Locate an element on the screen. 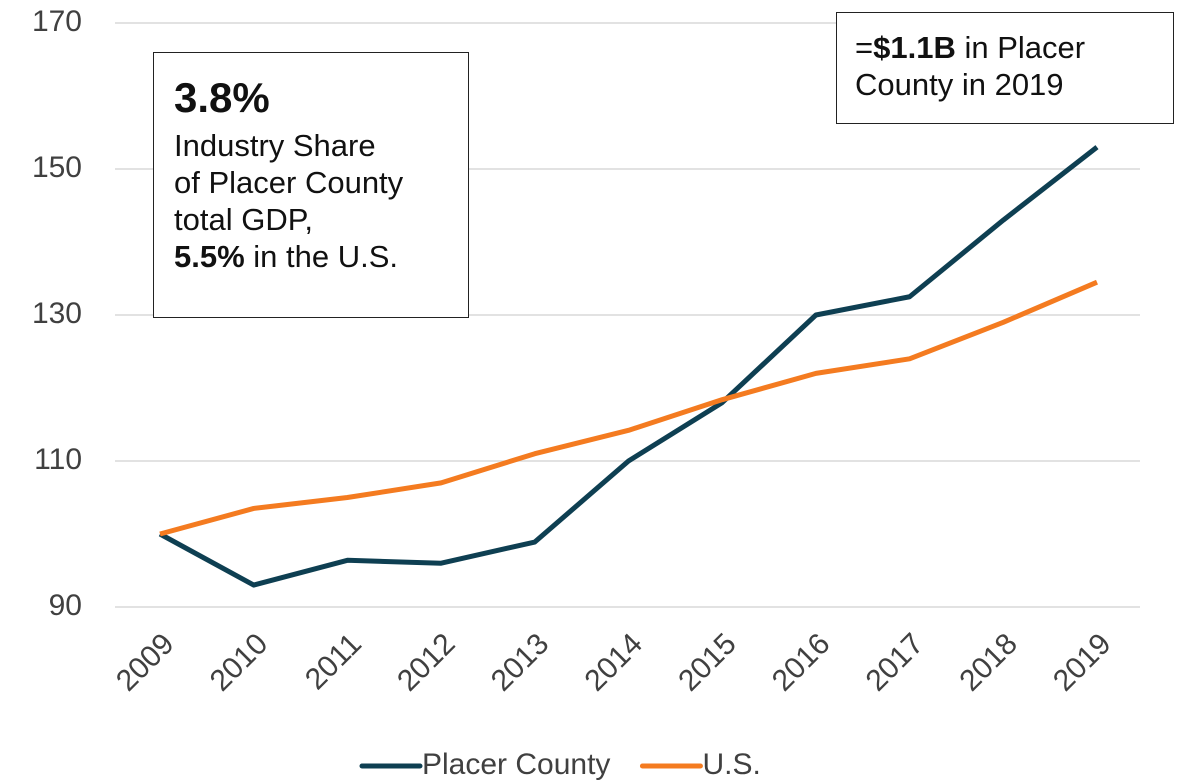 Image resolution: width=1183 pixels, height=784 pixels. y-tick-label: 170 is located at coordinates (57, 21).